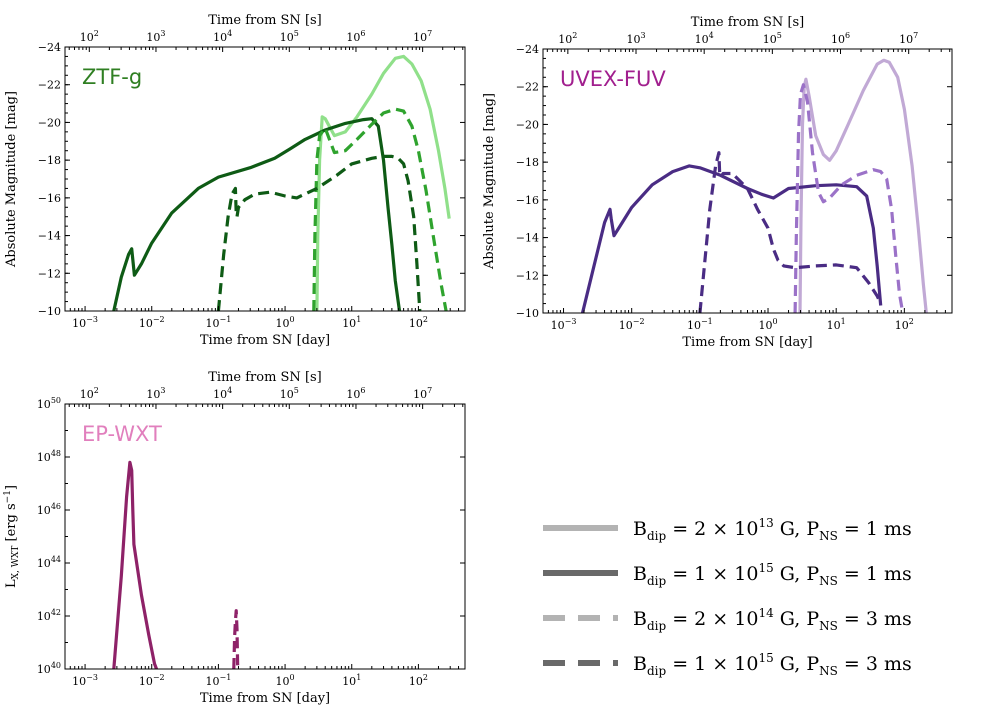 This screenshot has height=719, width=996. Describe the element at coordinates (613, 79) in the screenshot. I see `panel-label-uvex: UVEX-FUV` at that location.